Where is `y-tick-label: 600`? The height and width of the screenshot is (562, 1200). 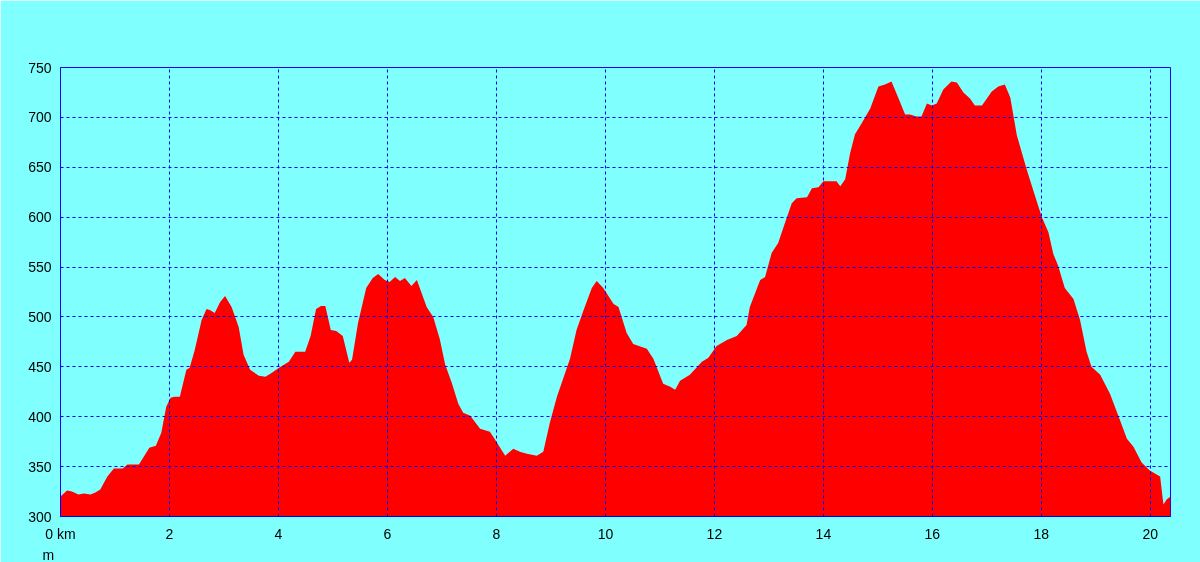
y-tick-label: 600 is located at coordinates (40, 217).